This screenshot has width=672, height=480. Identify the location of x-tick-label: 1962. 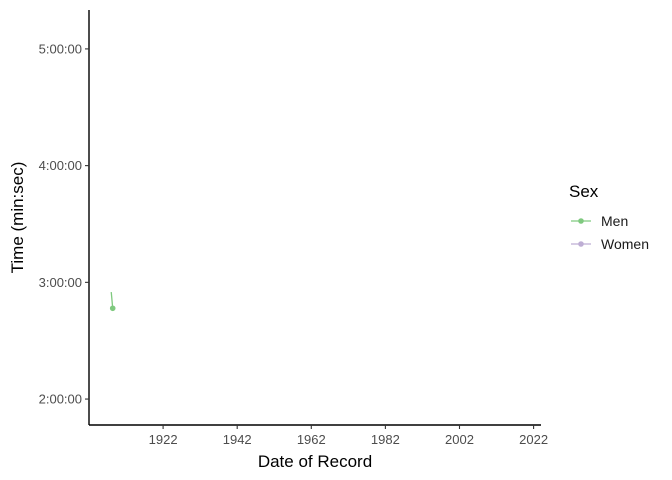
(311, 439).